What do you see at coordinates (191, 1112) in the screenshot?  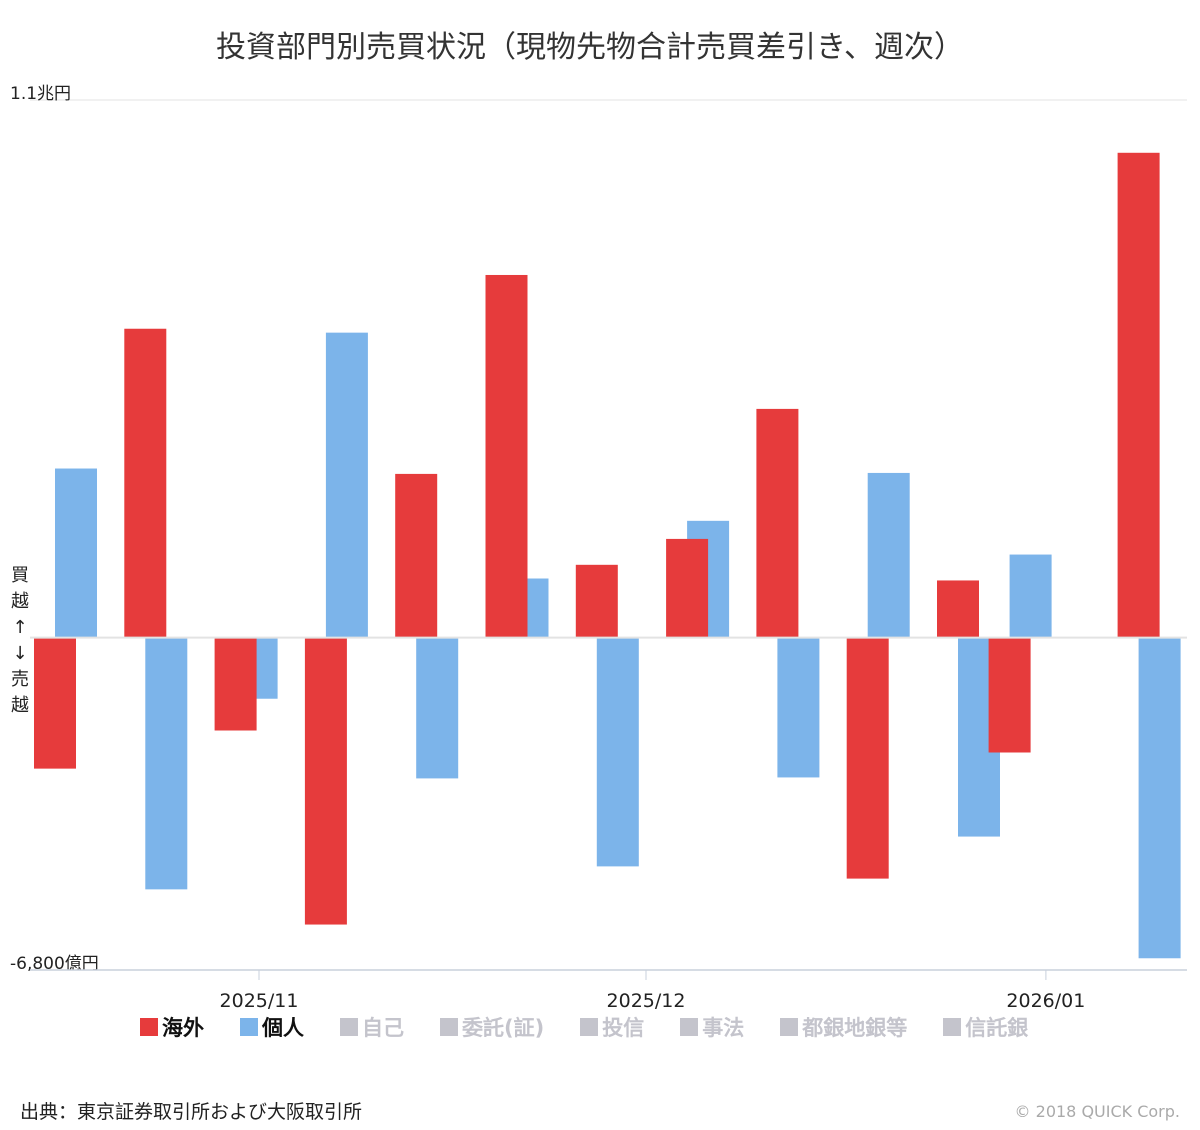 I see `source-note: 出典：東京証券取引所および大阪取引所` at bounding box center [191, 1112].